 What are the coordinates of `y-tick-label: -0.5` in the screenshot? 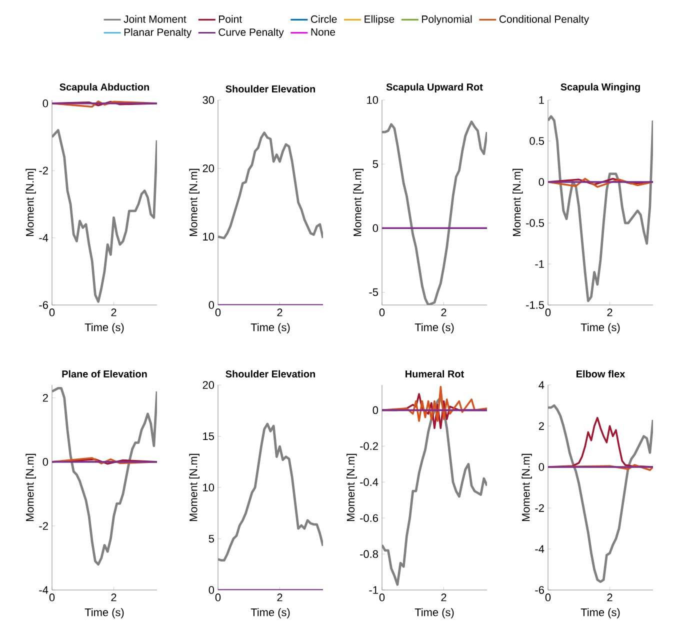 It's located at (535, 223).